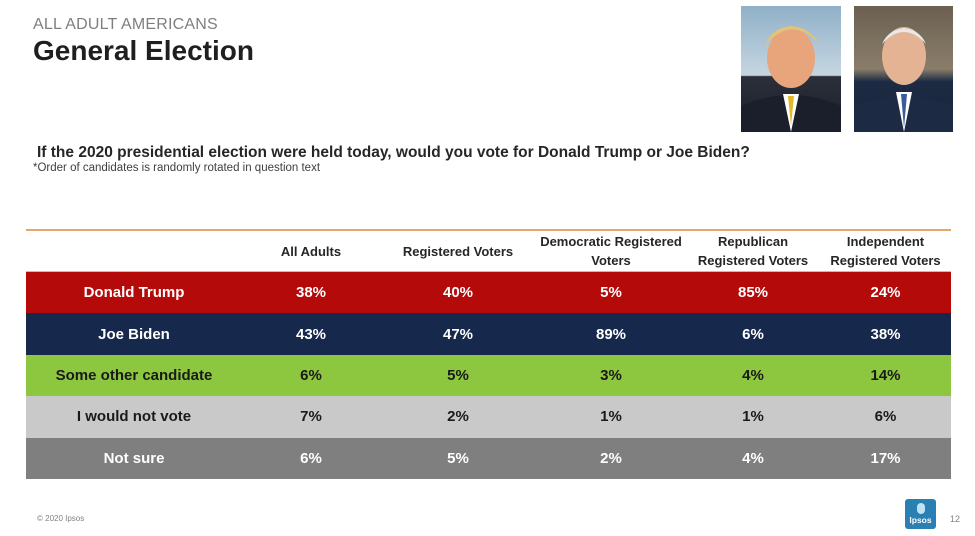 The image size is (975, 536). Describe the element at coordinates (458, 251) in the screenshot. I see `column-header: Registered Voters` at that location.